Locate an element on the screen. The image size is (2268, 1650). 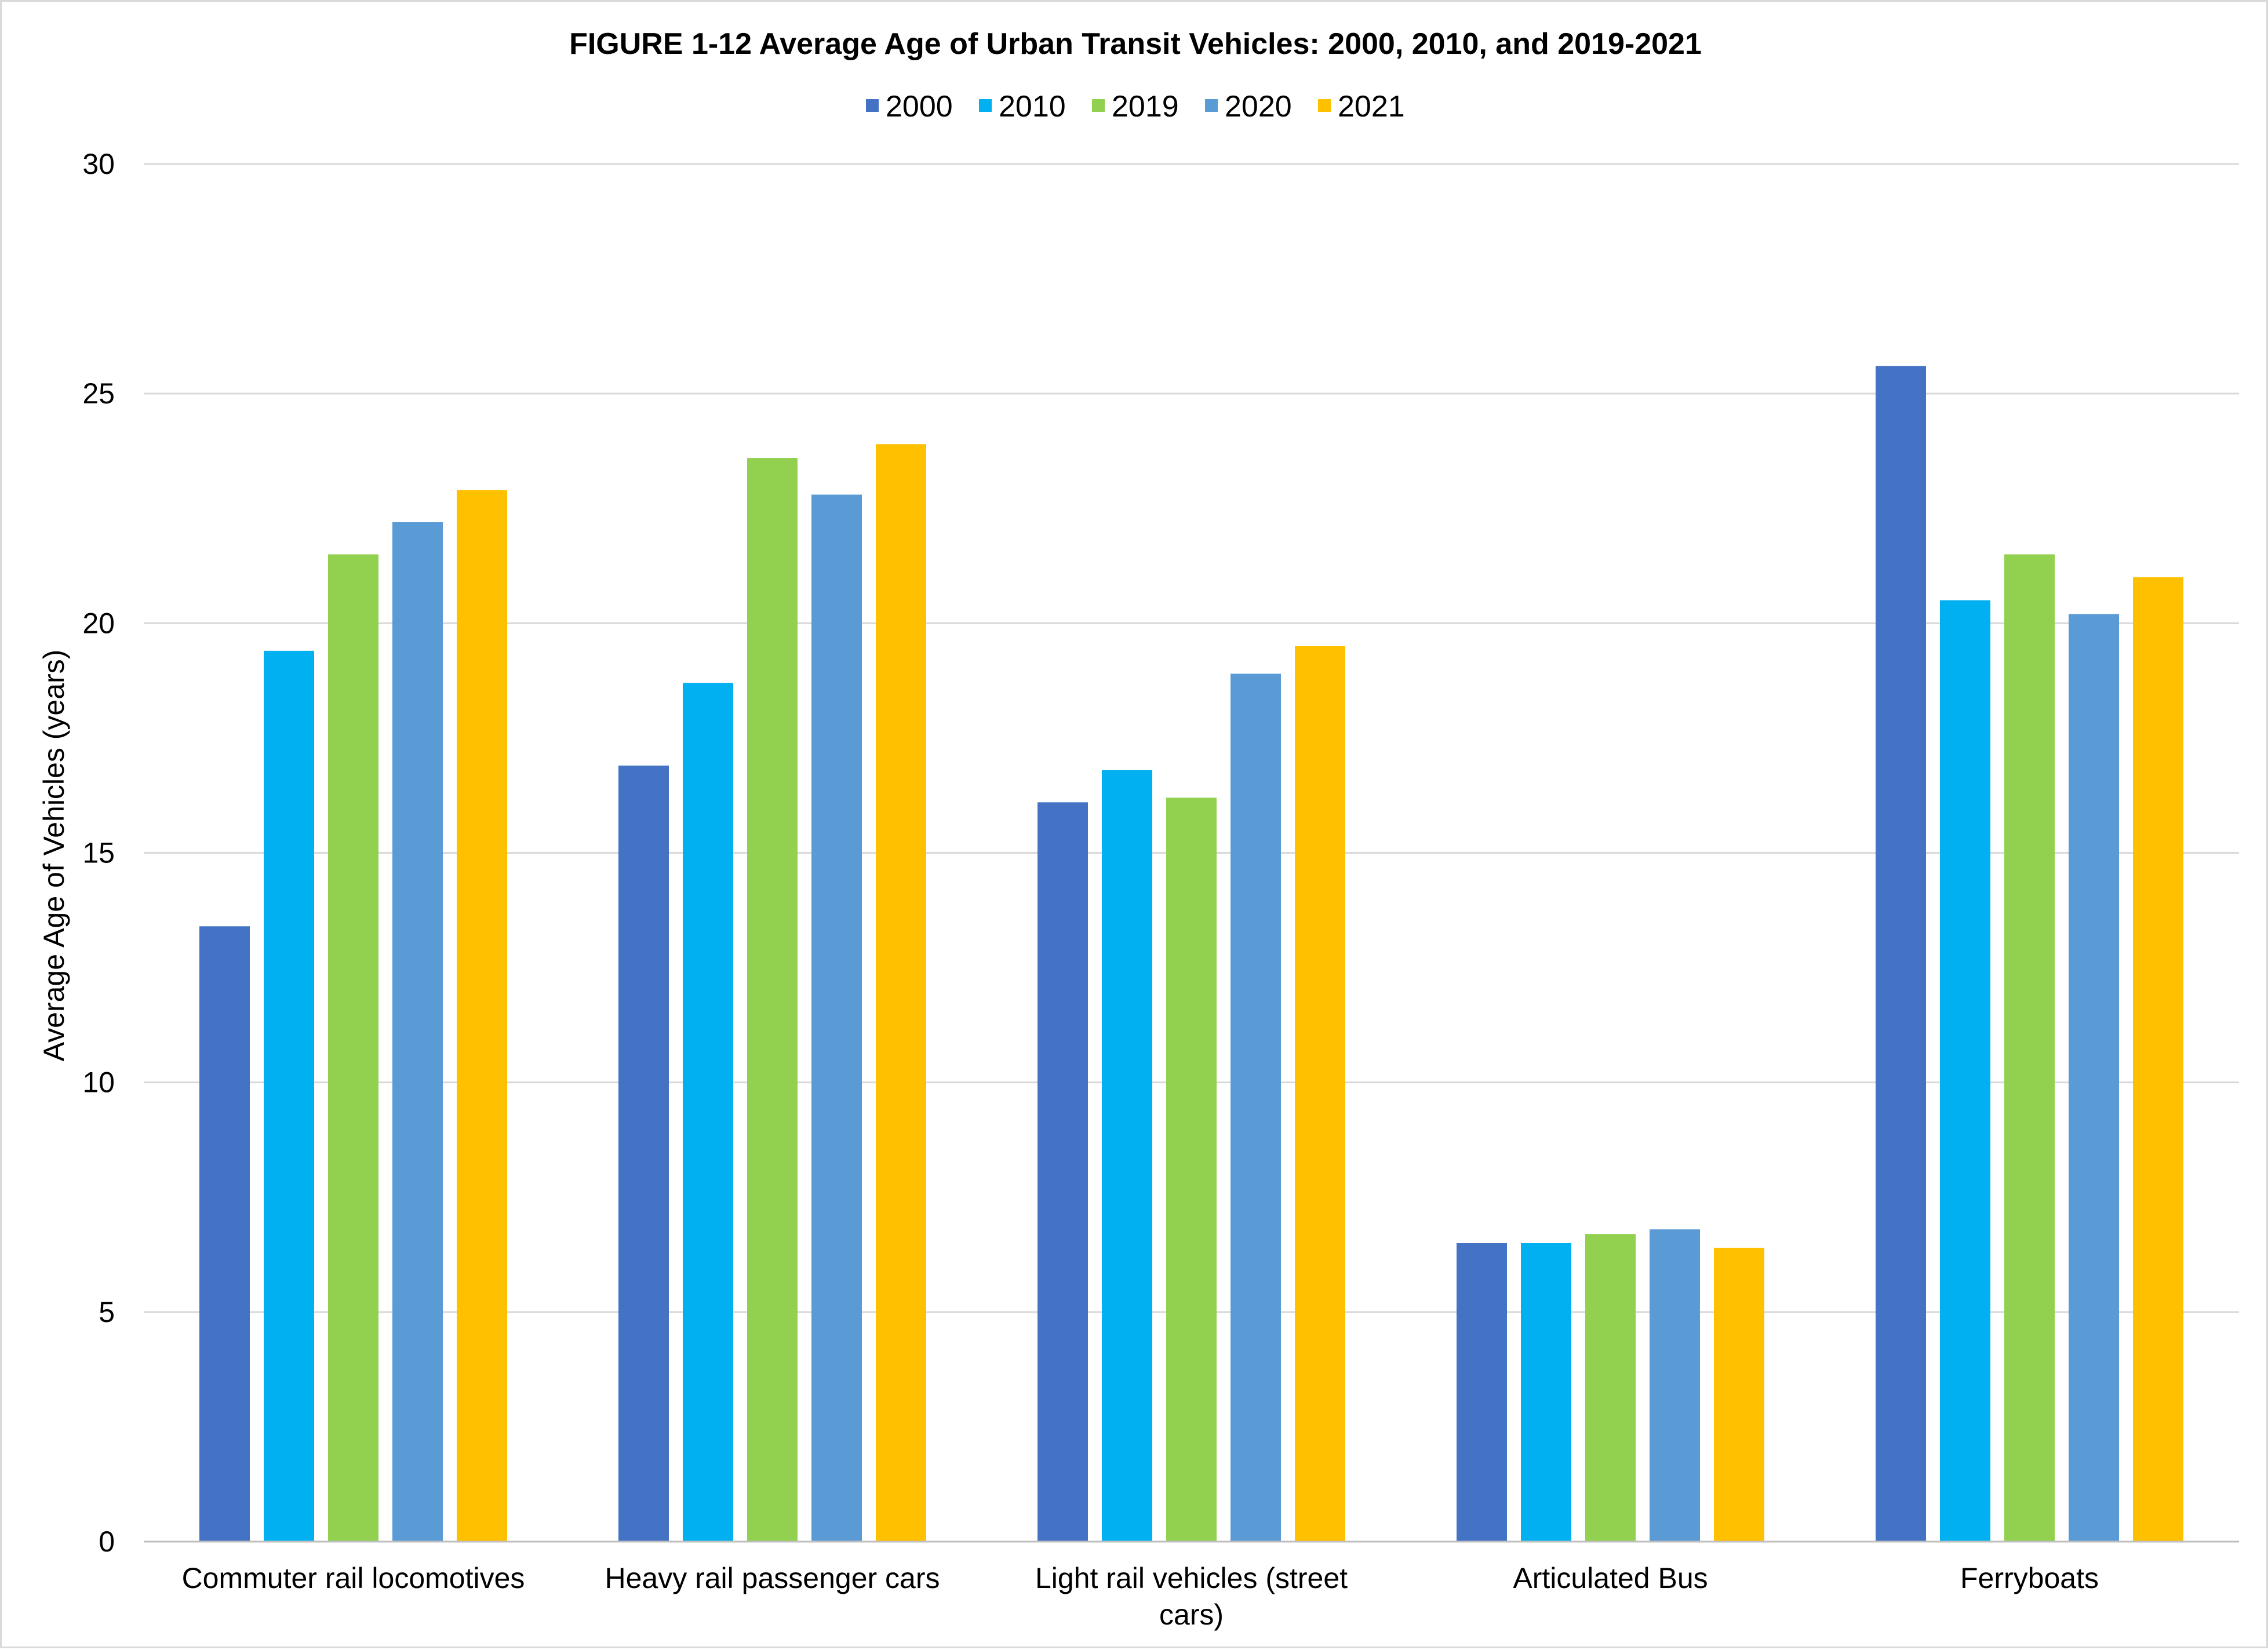
legend-label: 2021 is located at coordinates (1371, 106).